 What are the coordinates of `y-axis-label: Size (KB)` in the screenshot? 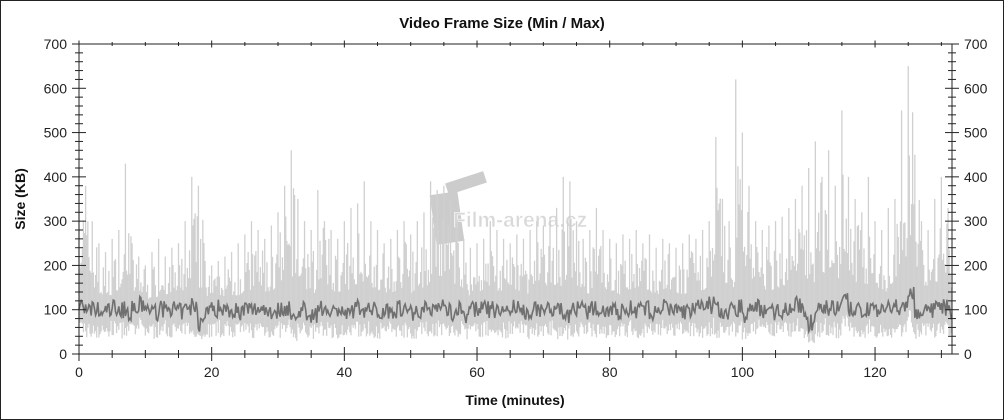 It's located at (20, 198).